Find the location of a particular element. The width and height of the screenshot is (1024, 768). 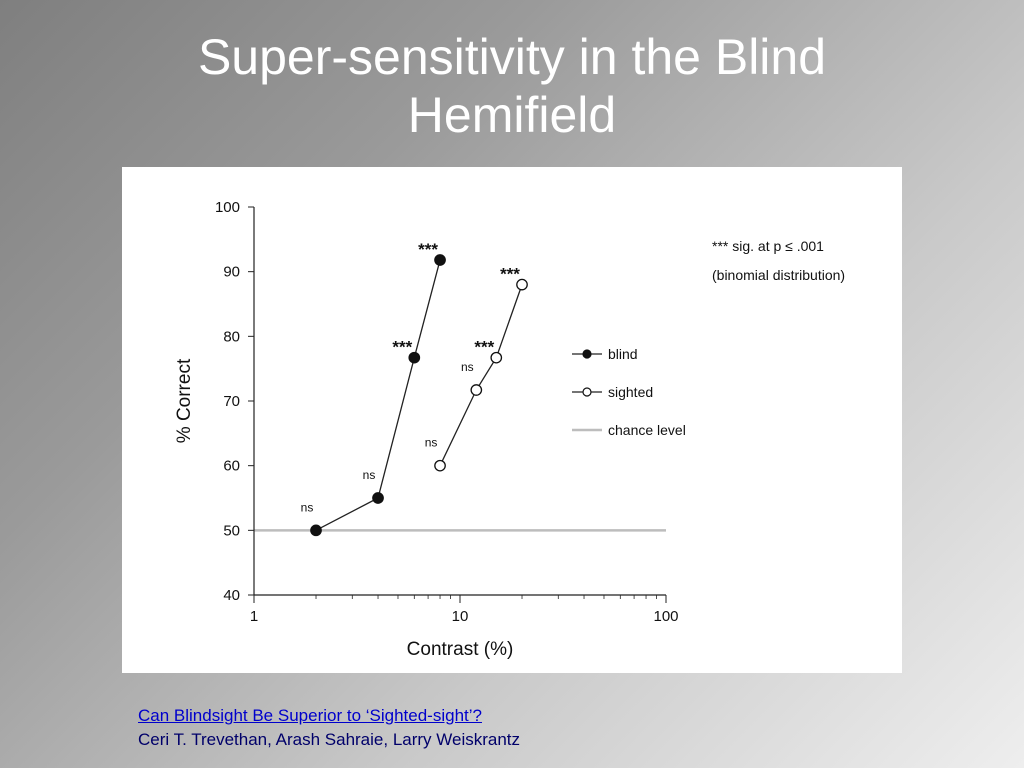

y-tick-label: 40 is located at coordinates (231, 595).